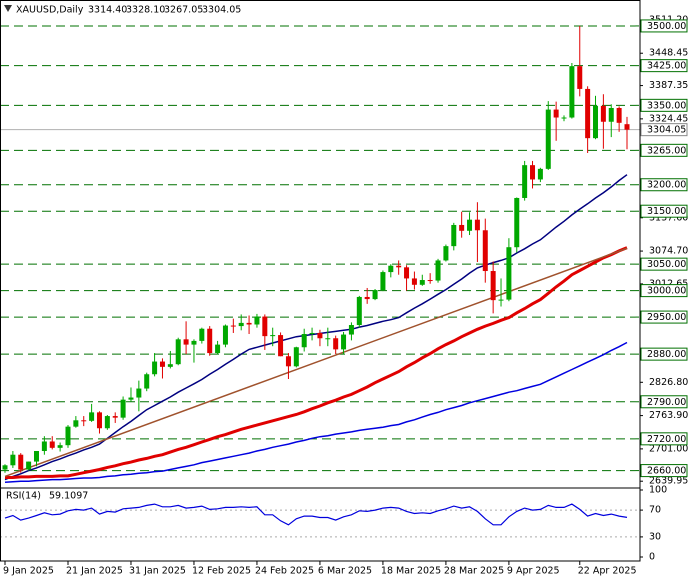  I want to click on y-tick-label: 3074.70, so click(668, 251).